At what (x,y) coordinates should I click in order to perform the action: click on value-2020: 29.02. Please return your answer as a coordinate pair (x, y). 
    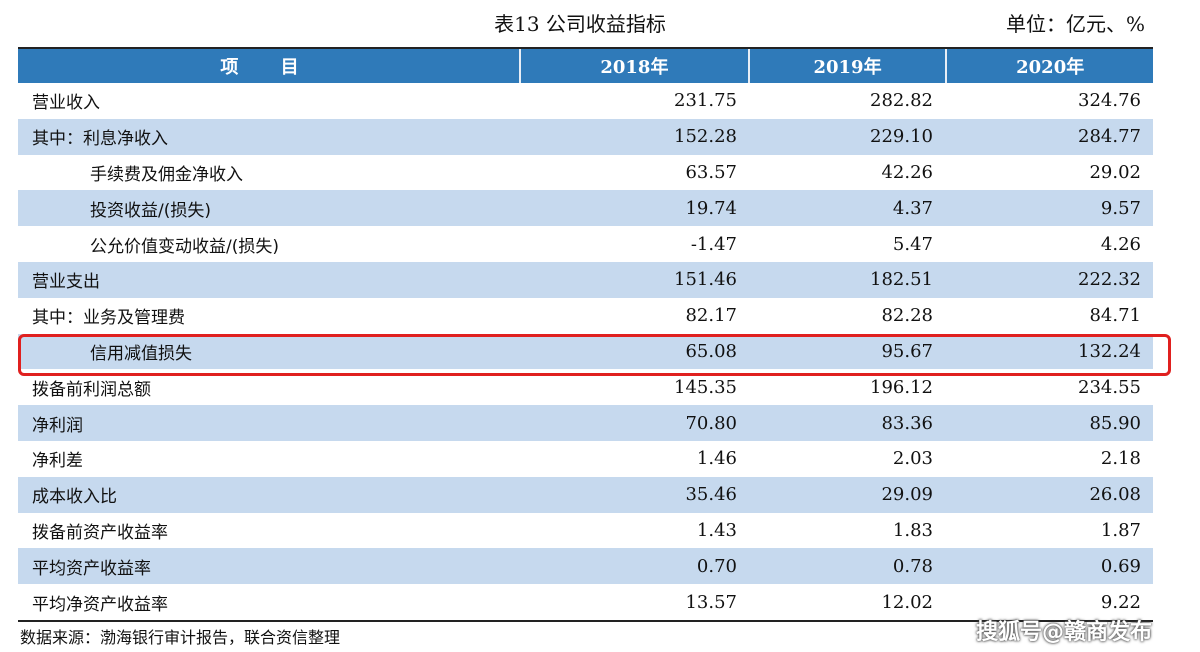
    Looking at the image, I should click on (1115, 172).